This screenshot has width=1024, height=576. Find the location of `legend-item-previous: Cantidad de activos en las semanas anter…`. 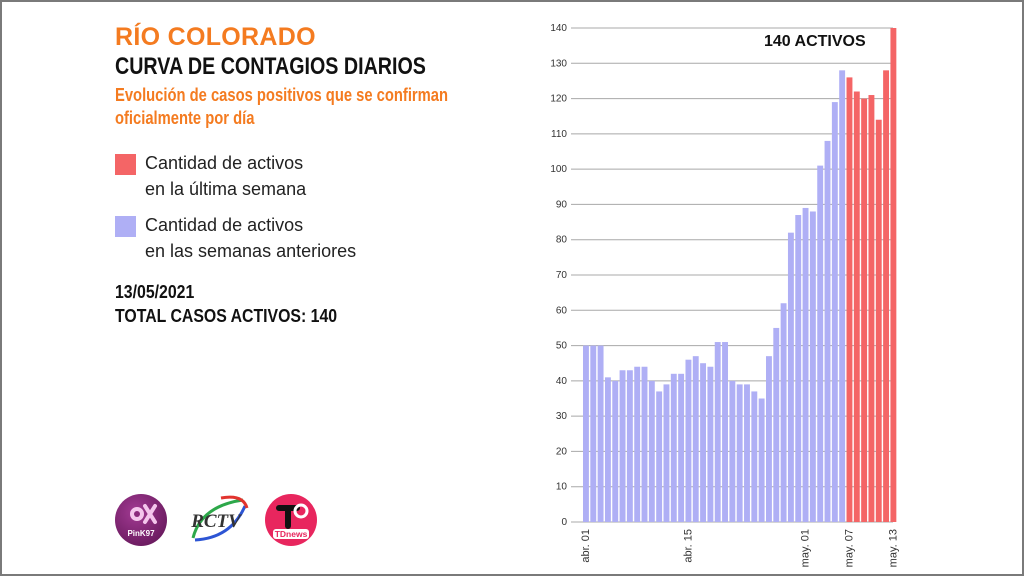

legend-item-previous: Cantidad de activos en las semanas anter… is located at coordinates (325, 238).